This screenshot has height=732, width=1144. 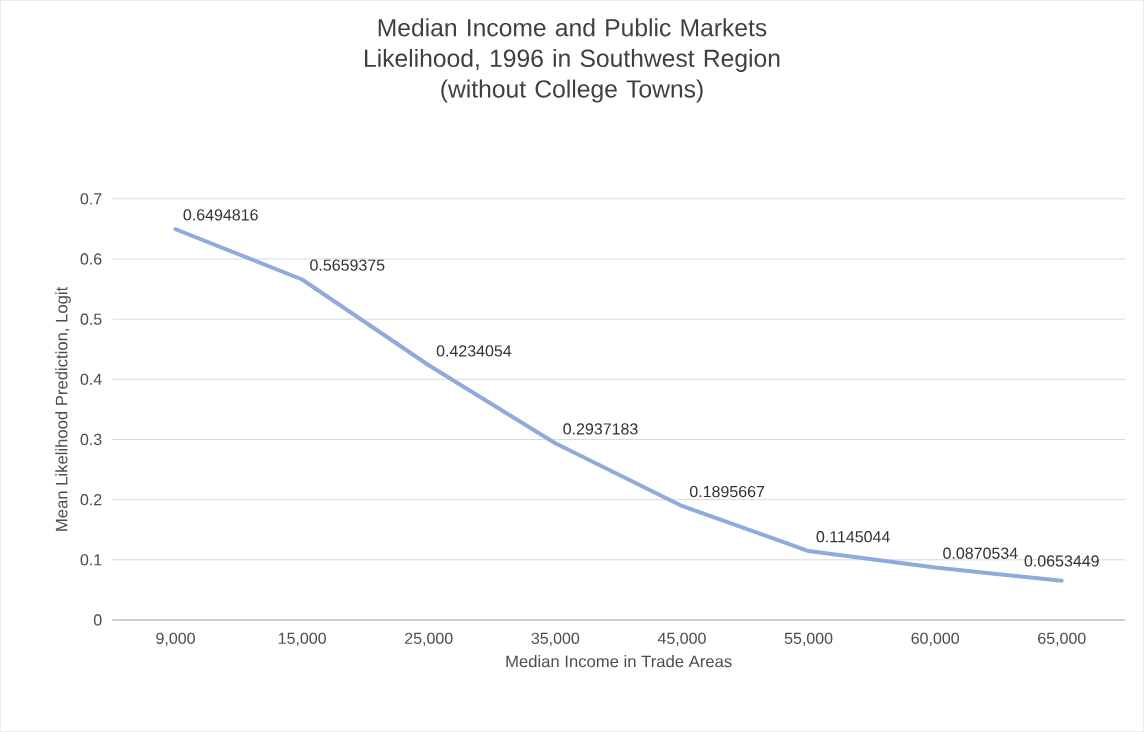 What do you see at coordinates (980, 553) in the screenshot?
I see `data-label: 0.0870534` at bounding box center [980, 553].